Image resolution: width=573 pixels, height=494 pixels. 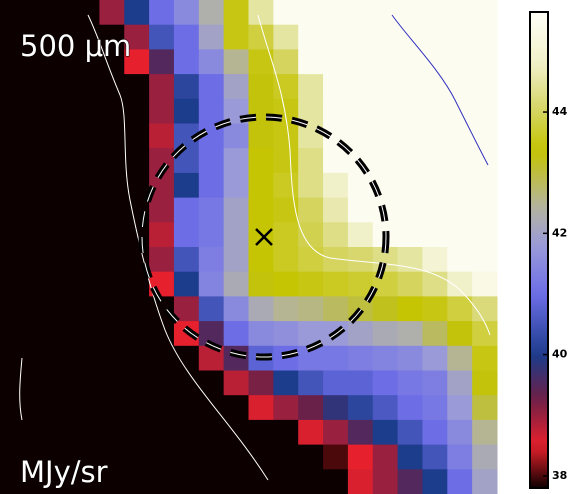 I want to click on colorbar-tick-label: 44, so click(x=560, y=111).